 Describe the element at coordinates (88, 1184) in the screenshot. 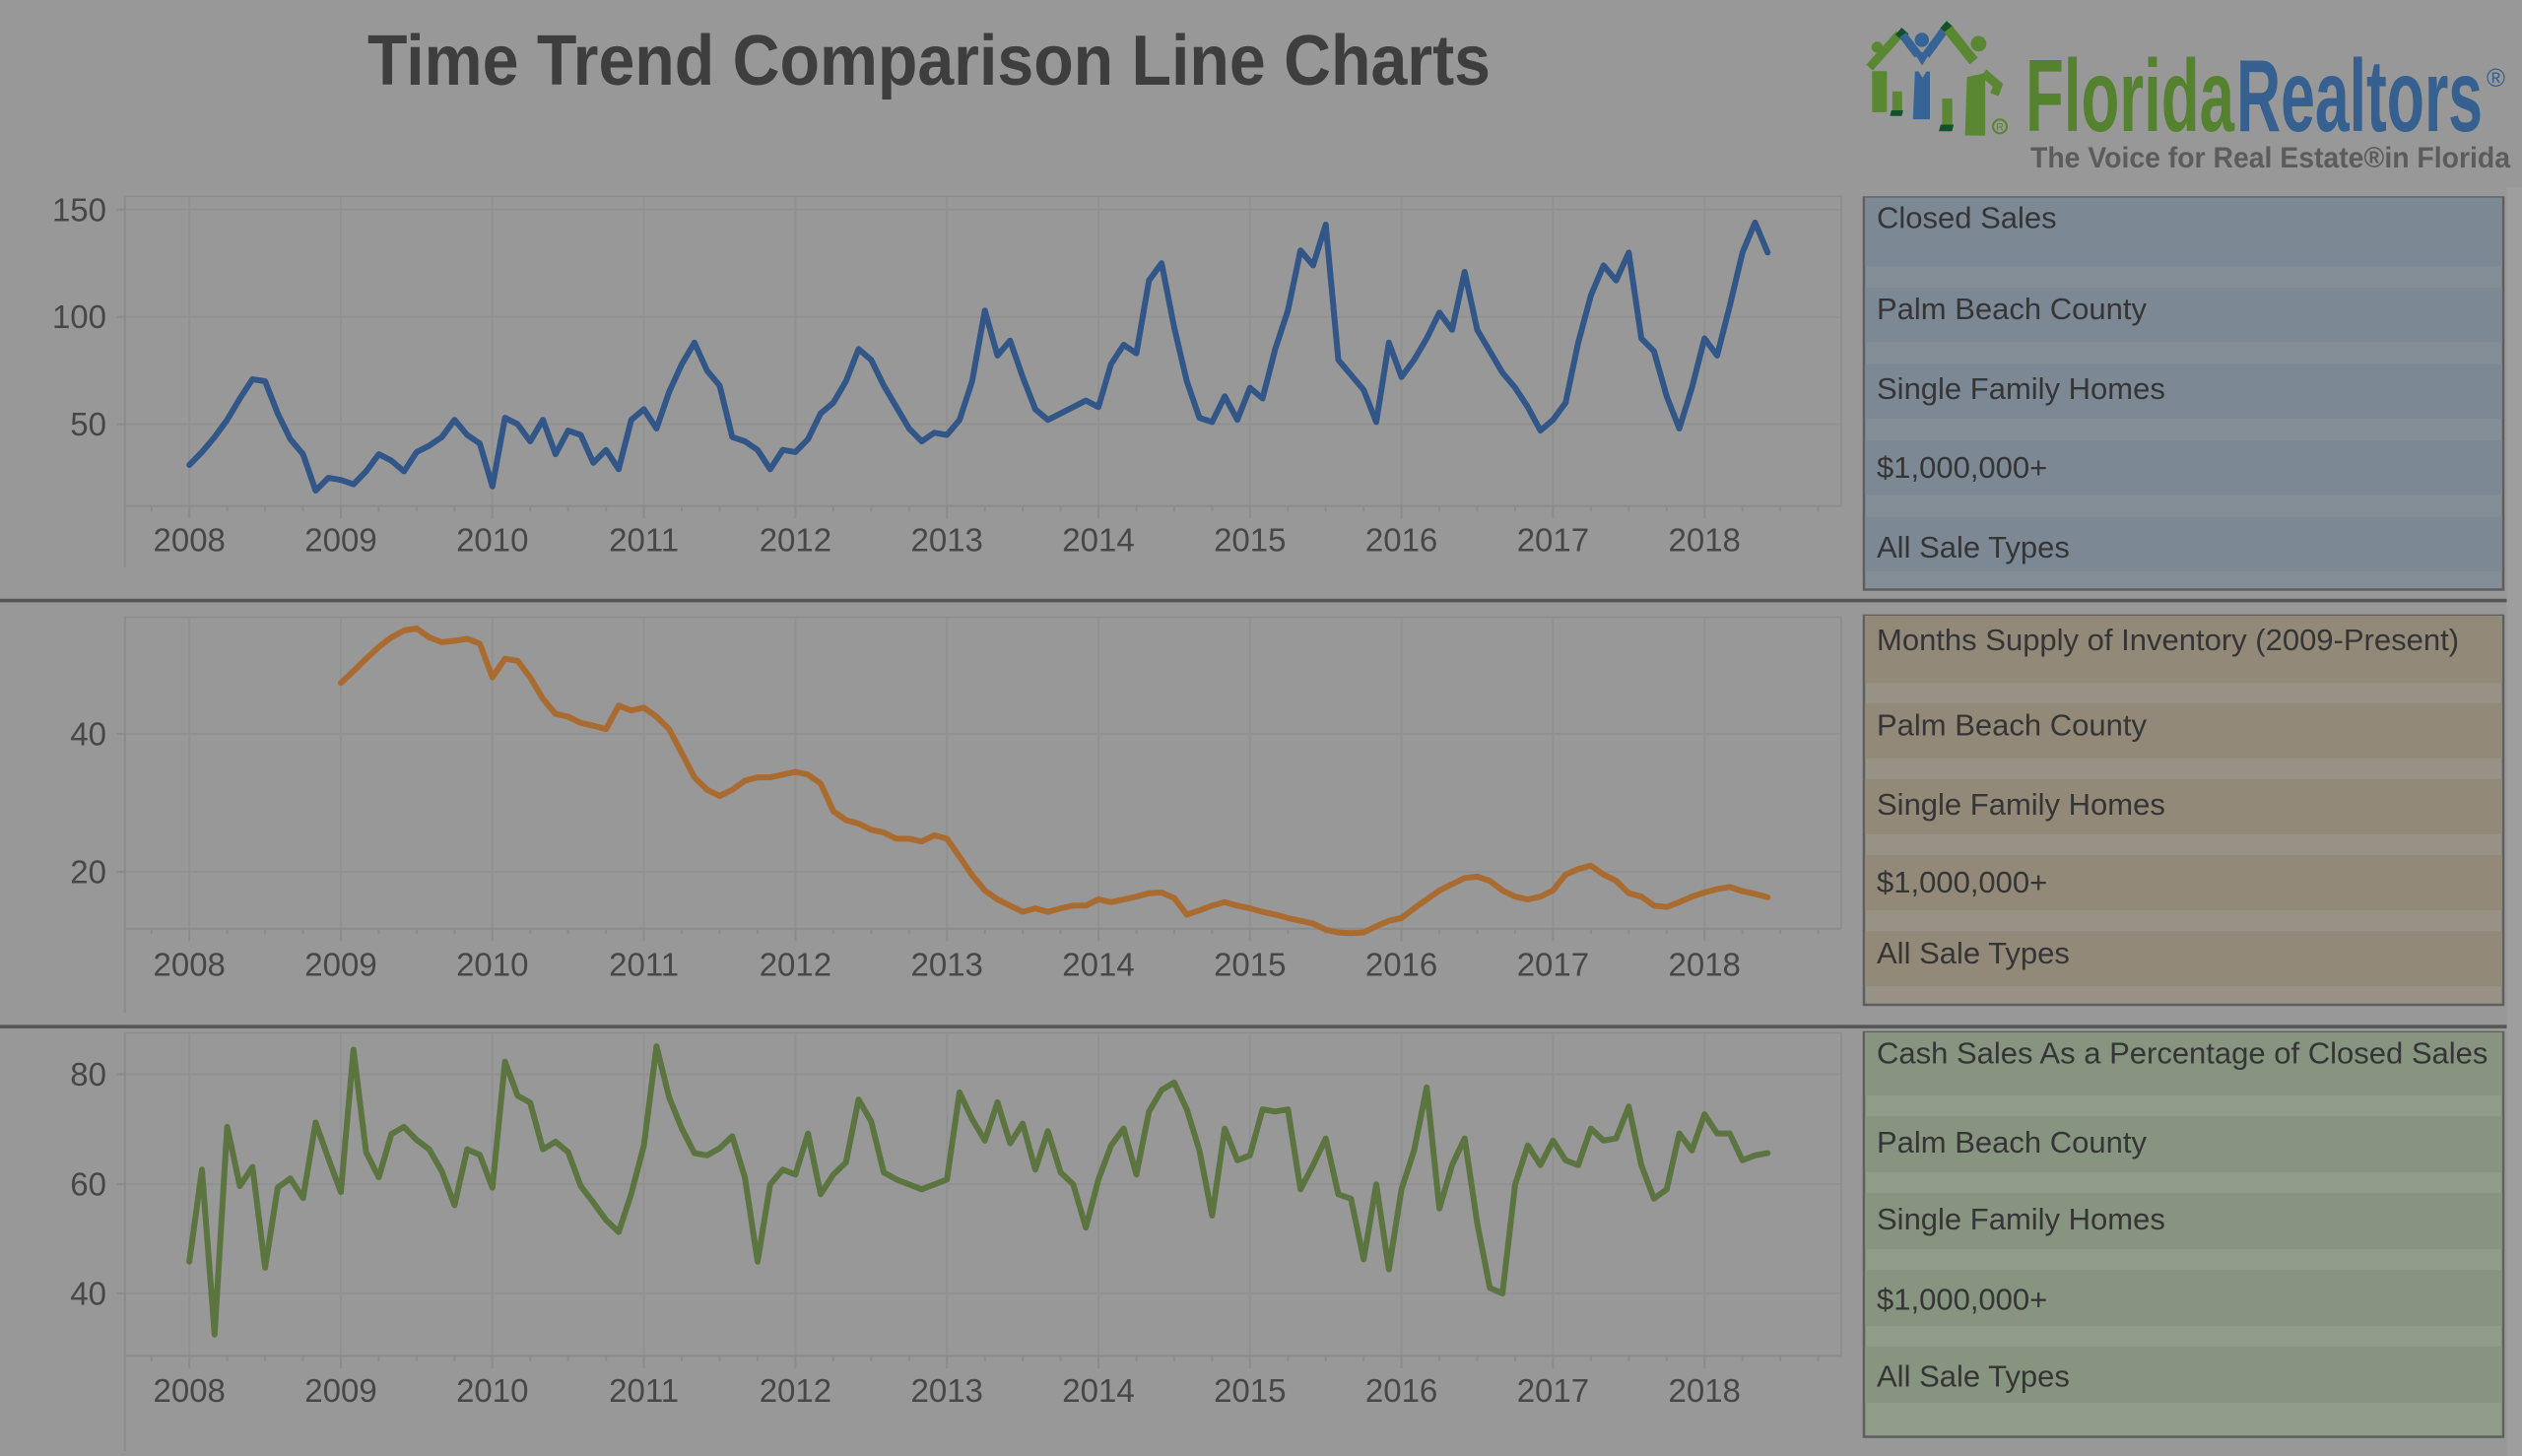

I see `svg-text: 60` at that location.